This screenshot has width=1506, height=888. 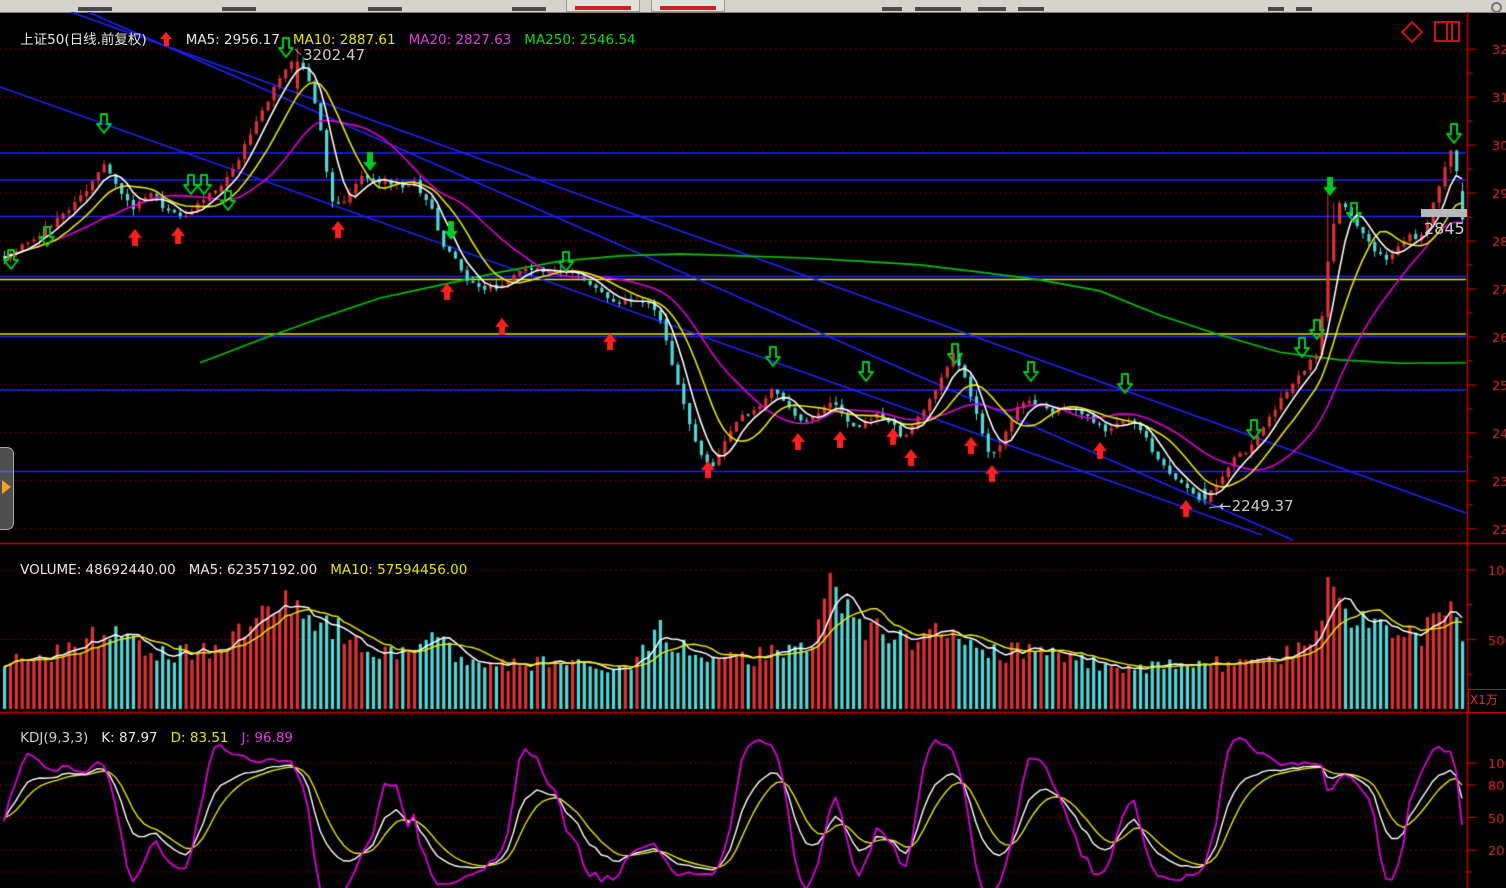 I want to click on volume-value: VOLUME: 48692440.00, so click(x=98, y=570).